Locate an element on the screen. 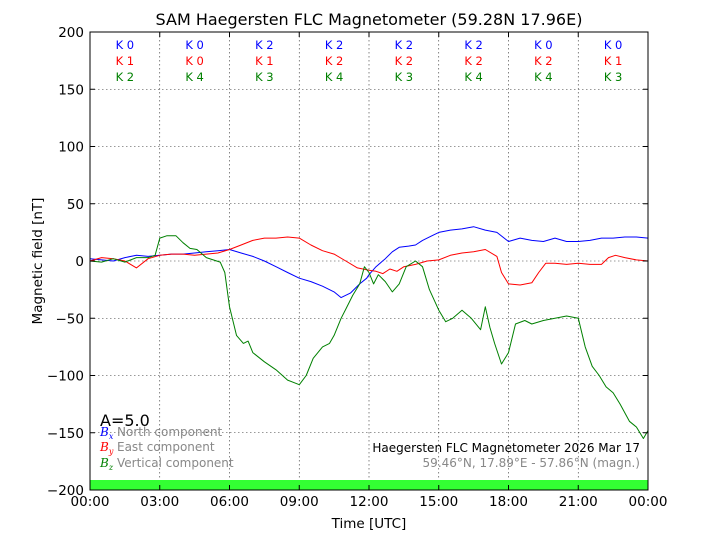 This screenshot has height=540, width=720. x-tick-label: 18:00 is located at coordinates (508, 502).